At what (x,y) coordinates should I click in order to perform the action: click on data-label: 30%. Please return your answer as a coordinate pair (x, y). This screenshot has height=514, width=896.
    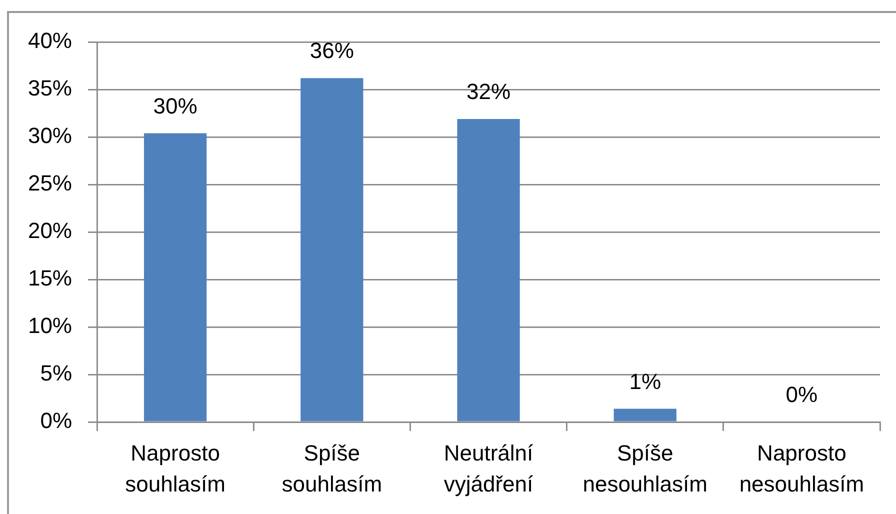
    Looking at the image, I should click on (175, 105).